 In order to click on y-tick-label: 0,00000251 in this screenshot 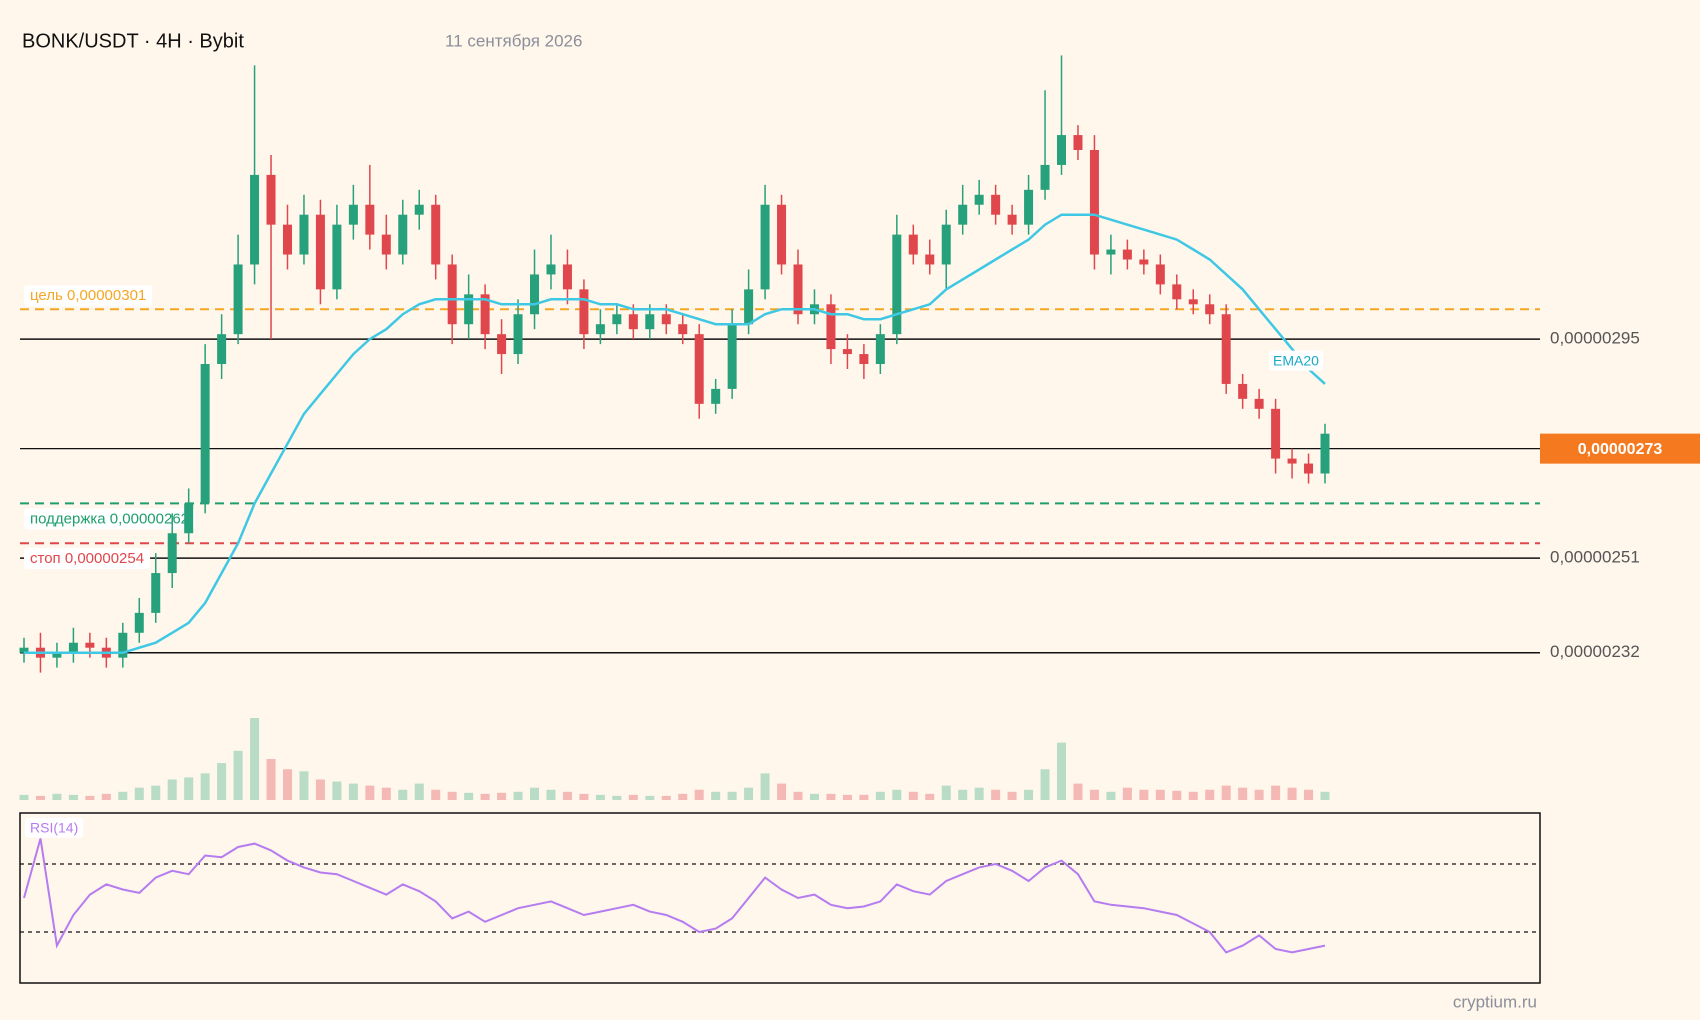, I will do `click(1595, 557)`.